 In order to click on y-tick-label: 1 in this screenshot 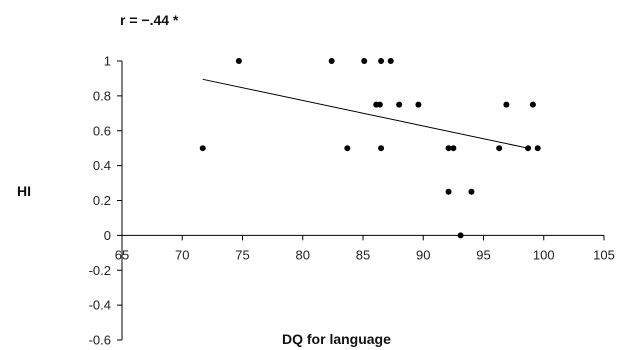, I will do `click(107, 61)`.